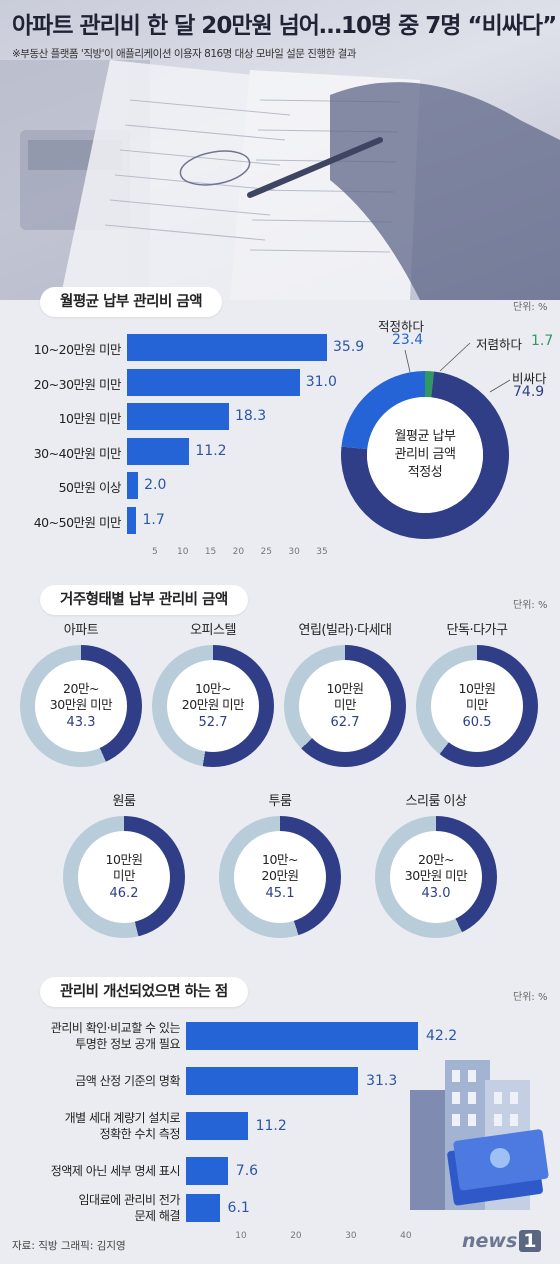  What do you see at coordinates (77, 522) in the screenshot?
I see `bar-label: 40~50만원 미만` at bounding box center [77, 522].